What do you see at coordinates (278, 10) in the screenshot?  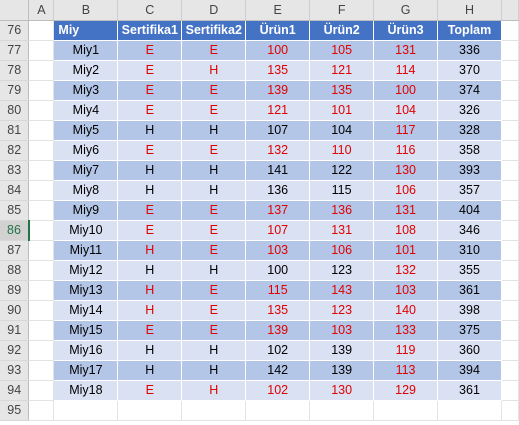 I see `column-header-e: E` at bounding box center [278, 10].